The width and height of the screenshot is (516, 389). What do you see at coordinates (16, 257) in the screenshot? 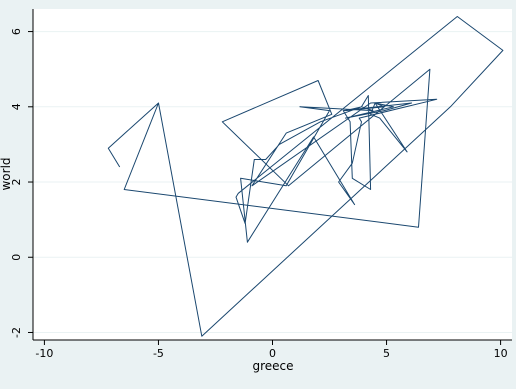
I see `y-tick-label: 0` at bounding box center [16, 257].